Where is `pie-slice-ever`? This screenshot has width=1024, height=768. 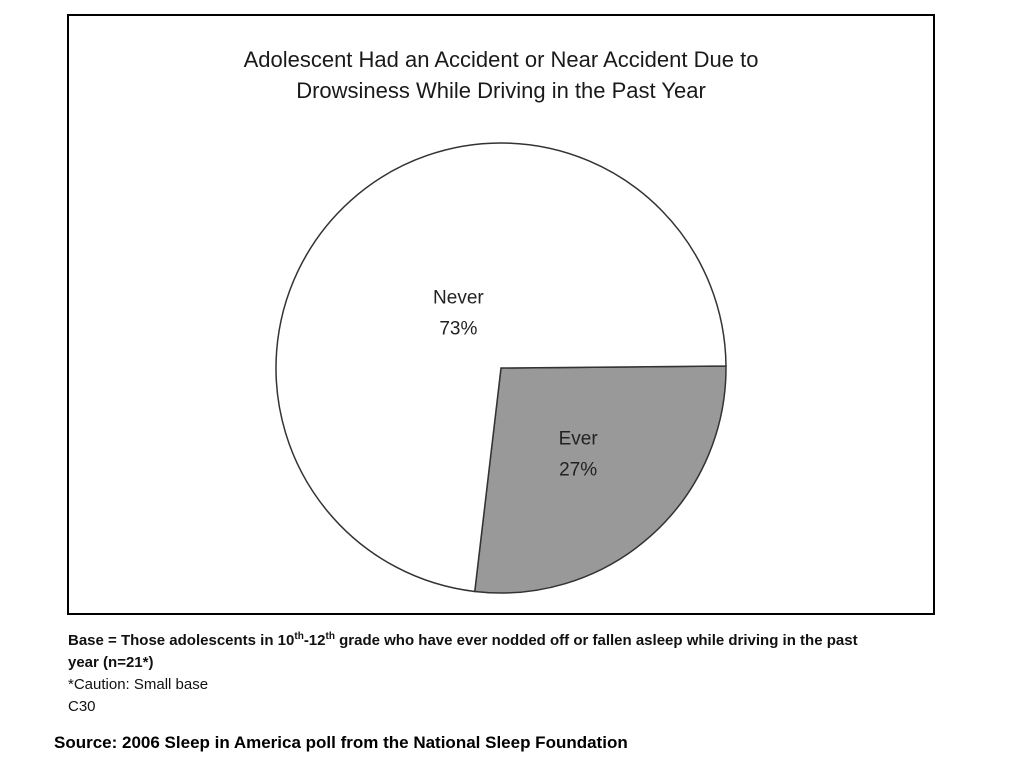 pie-slice-ever is located at coordinates (600, 479).